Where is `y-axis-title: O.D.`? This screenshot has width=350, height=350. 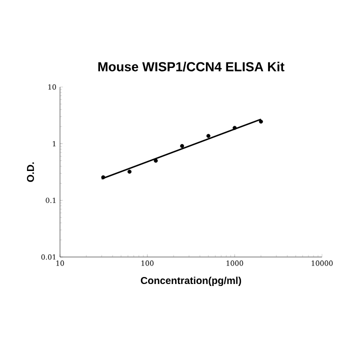 y-axis-title: O.D. is located at coordinates (30, 172).